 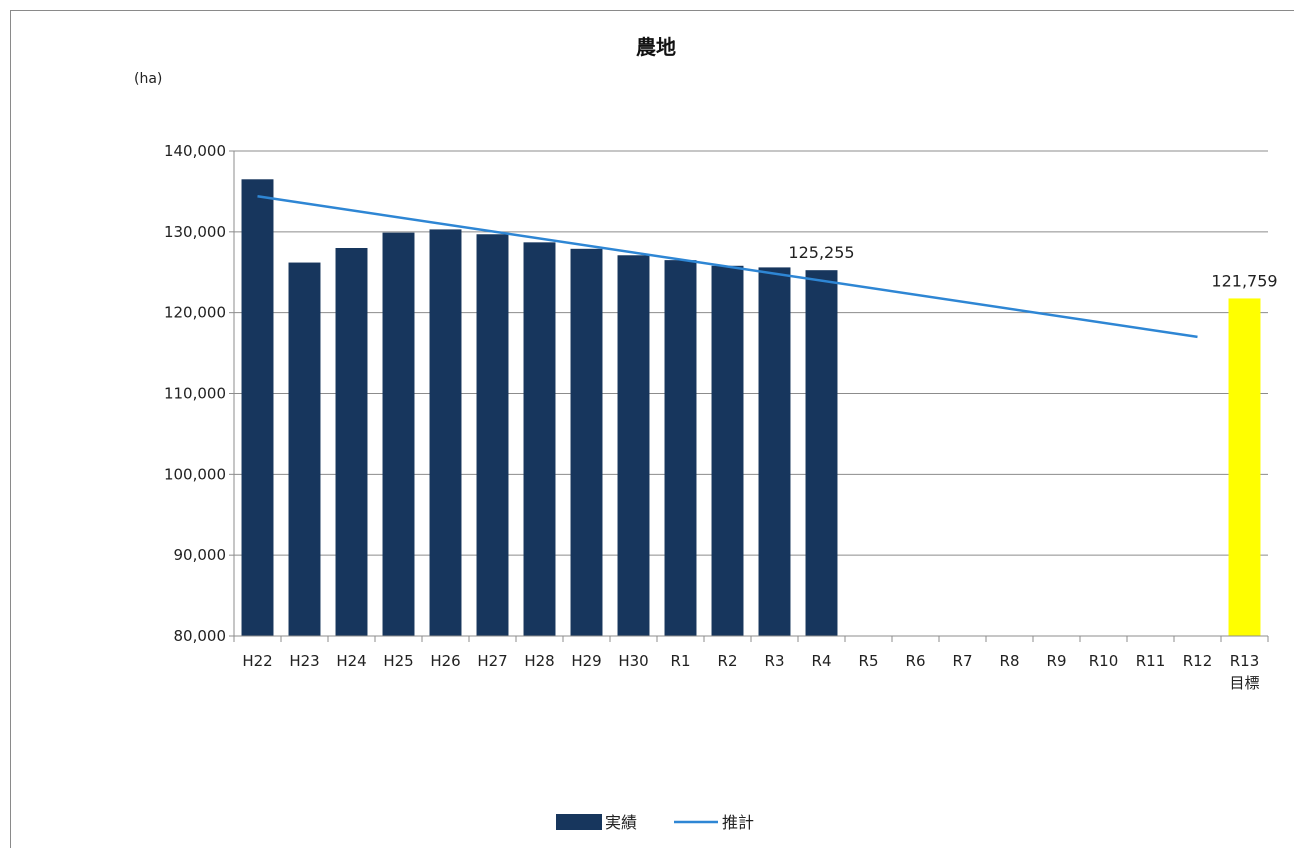 I want to click on x-tick-label: R6, so click(x=916, y=661).